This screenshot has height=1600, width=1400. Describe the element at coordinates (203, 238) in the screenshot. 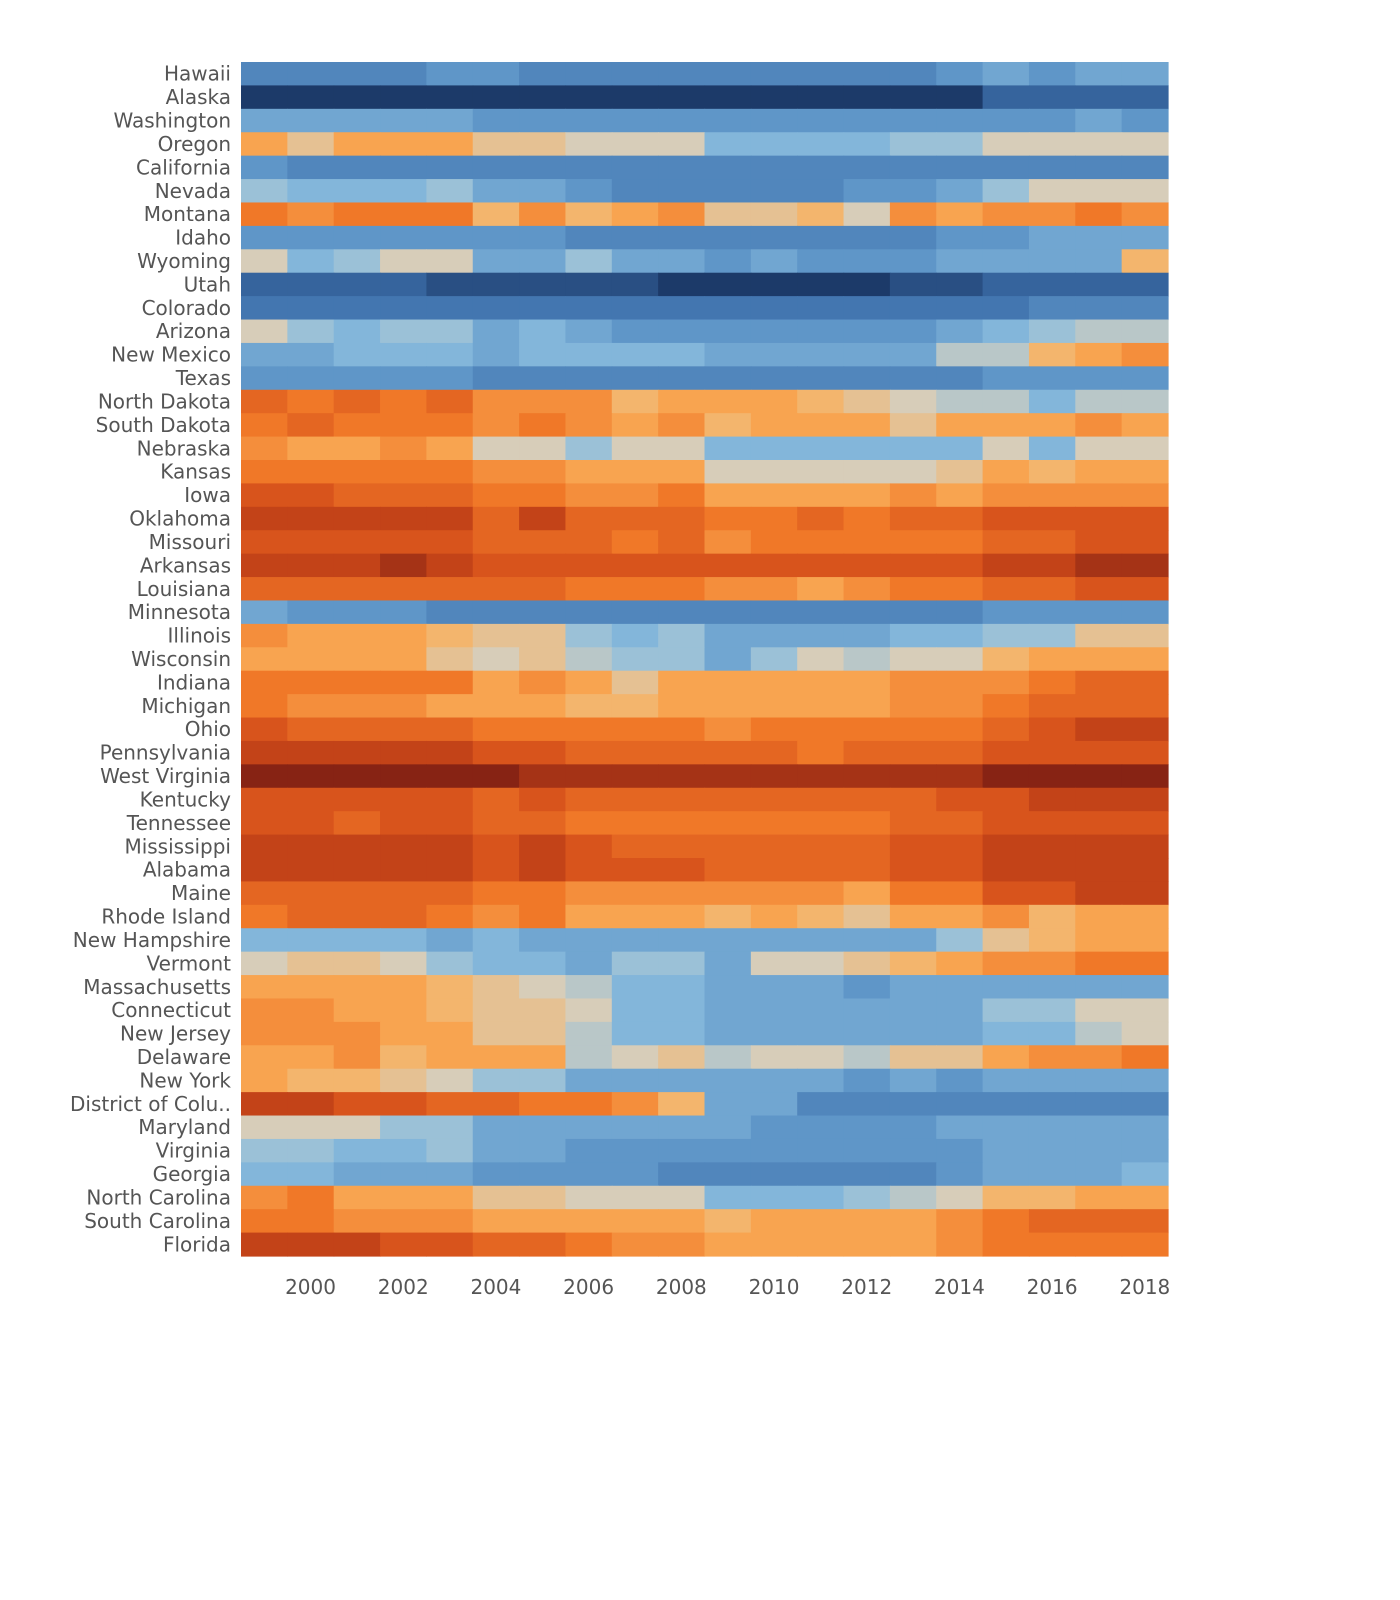

I see `row-label: Idaho` at that location.